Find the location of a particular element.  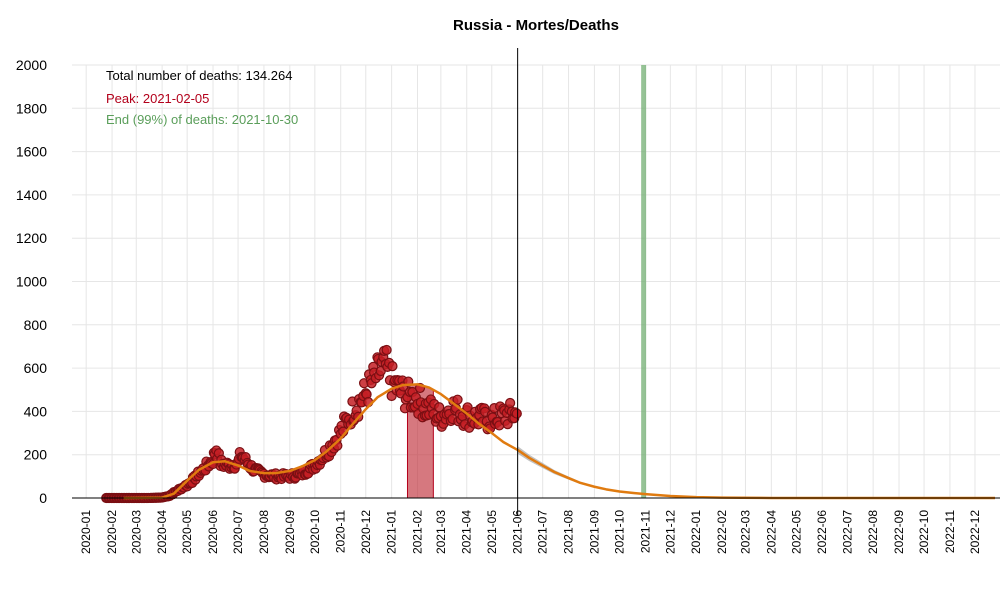

x-tick-label: 2020-09 is located at coordinates (290, 532).